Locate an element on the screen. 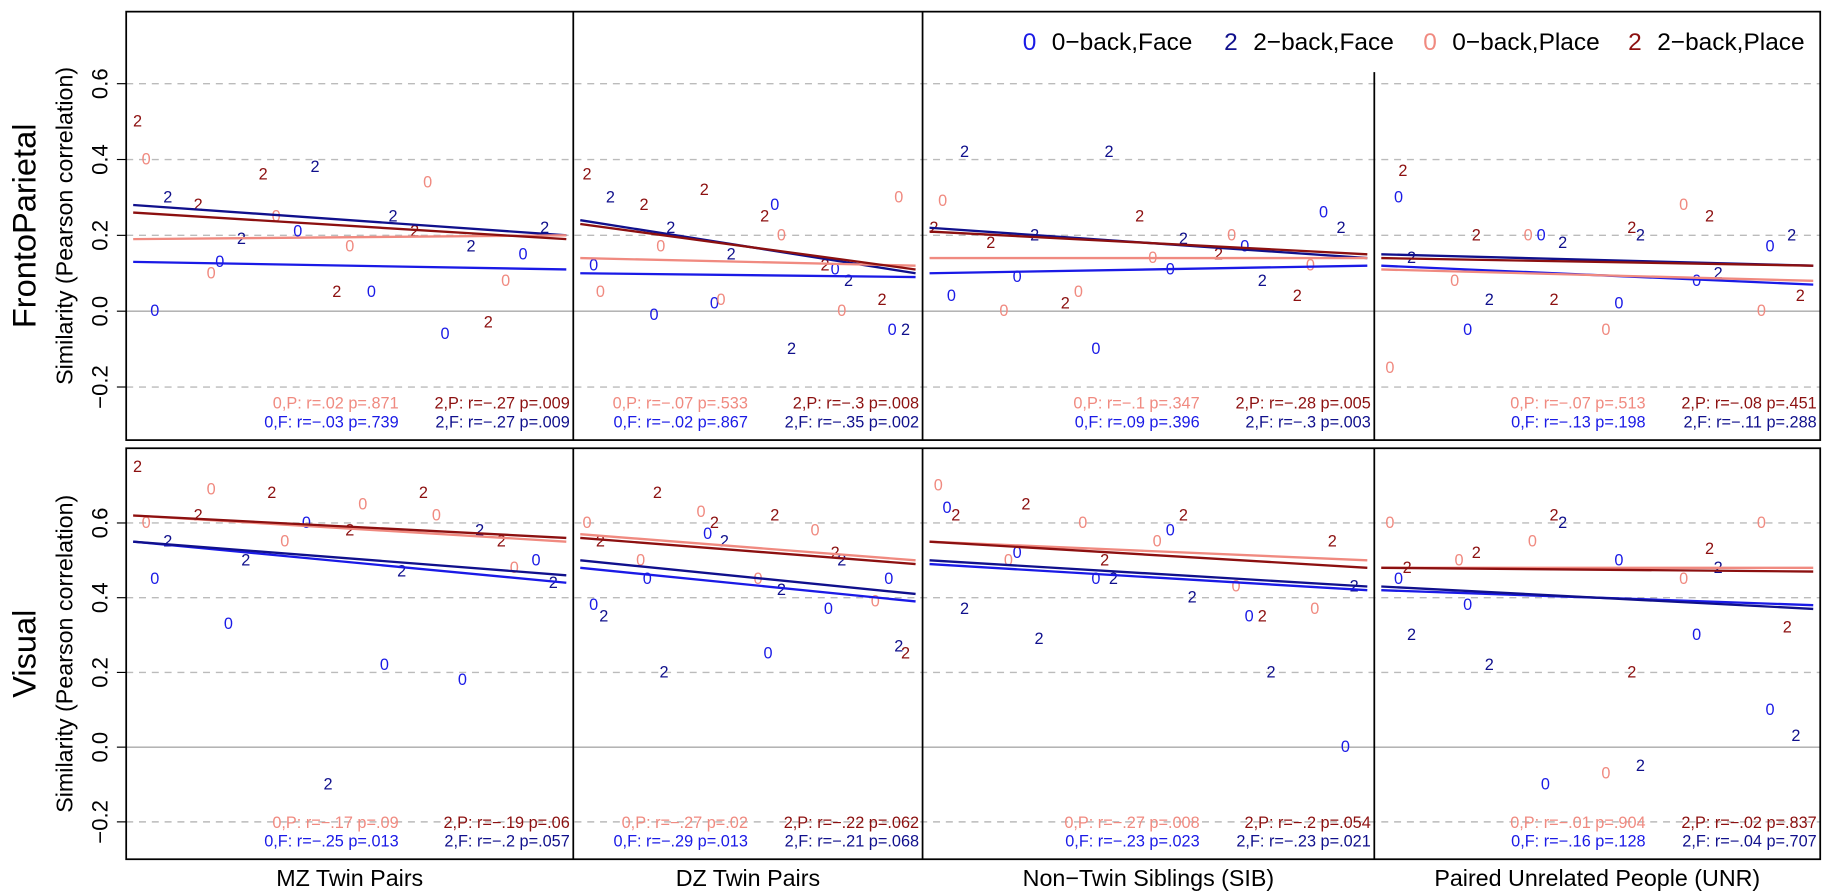 This screenshot has height=893, width=1823. stat-label: 2,P: r=−.02 p=.837 is located at coordinates (1748, 823).